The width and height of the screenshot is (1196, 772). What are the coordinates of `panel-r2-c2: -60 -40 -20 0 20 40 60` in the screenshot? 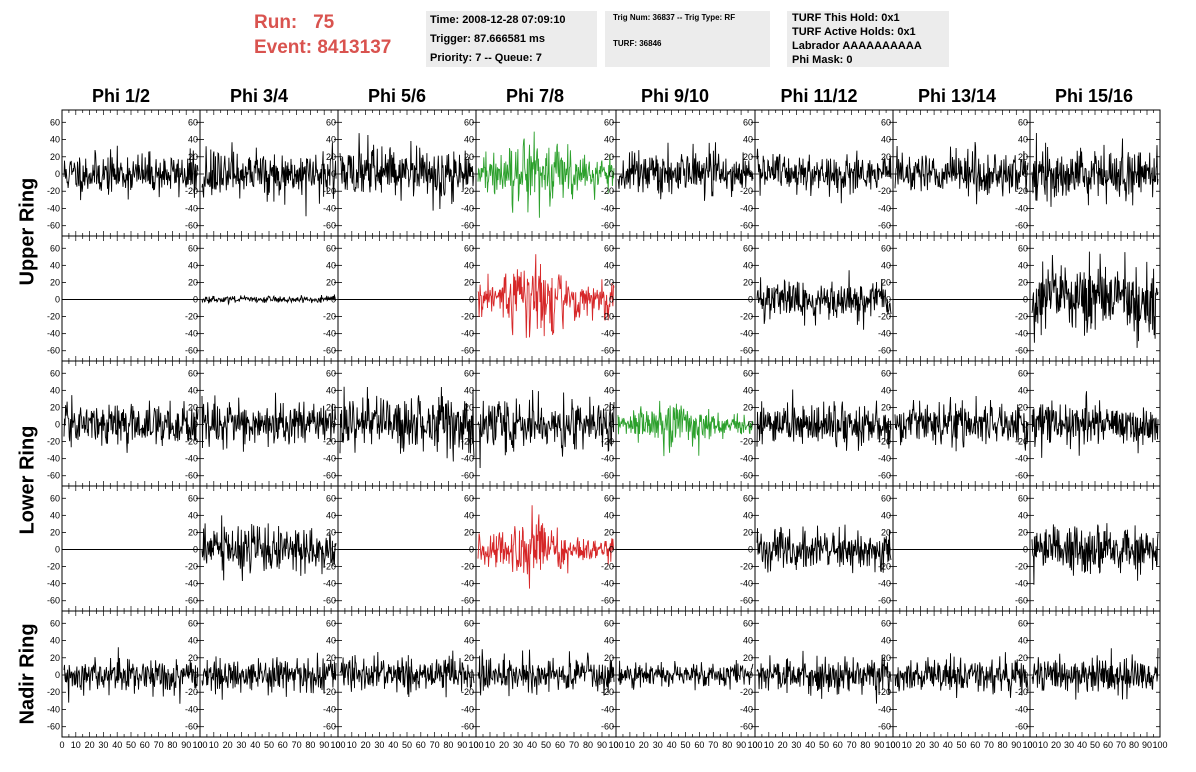 It's located at (262, 298).